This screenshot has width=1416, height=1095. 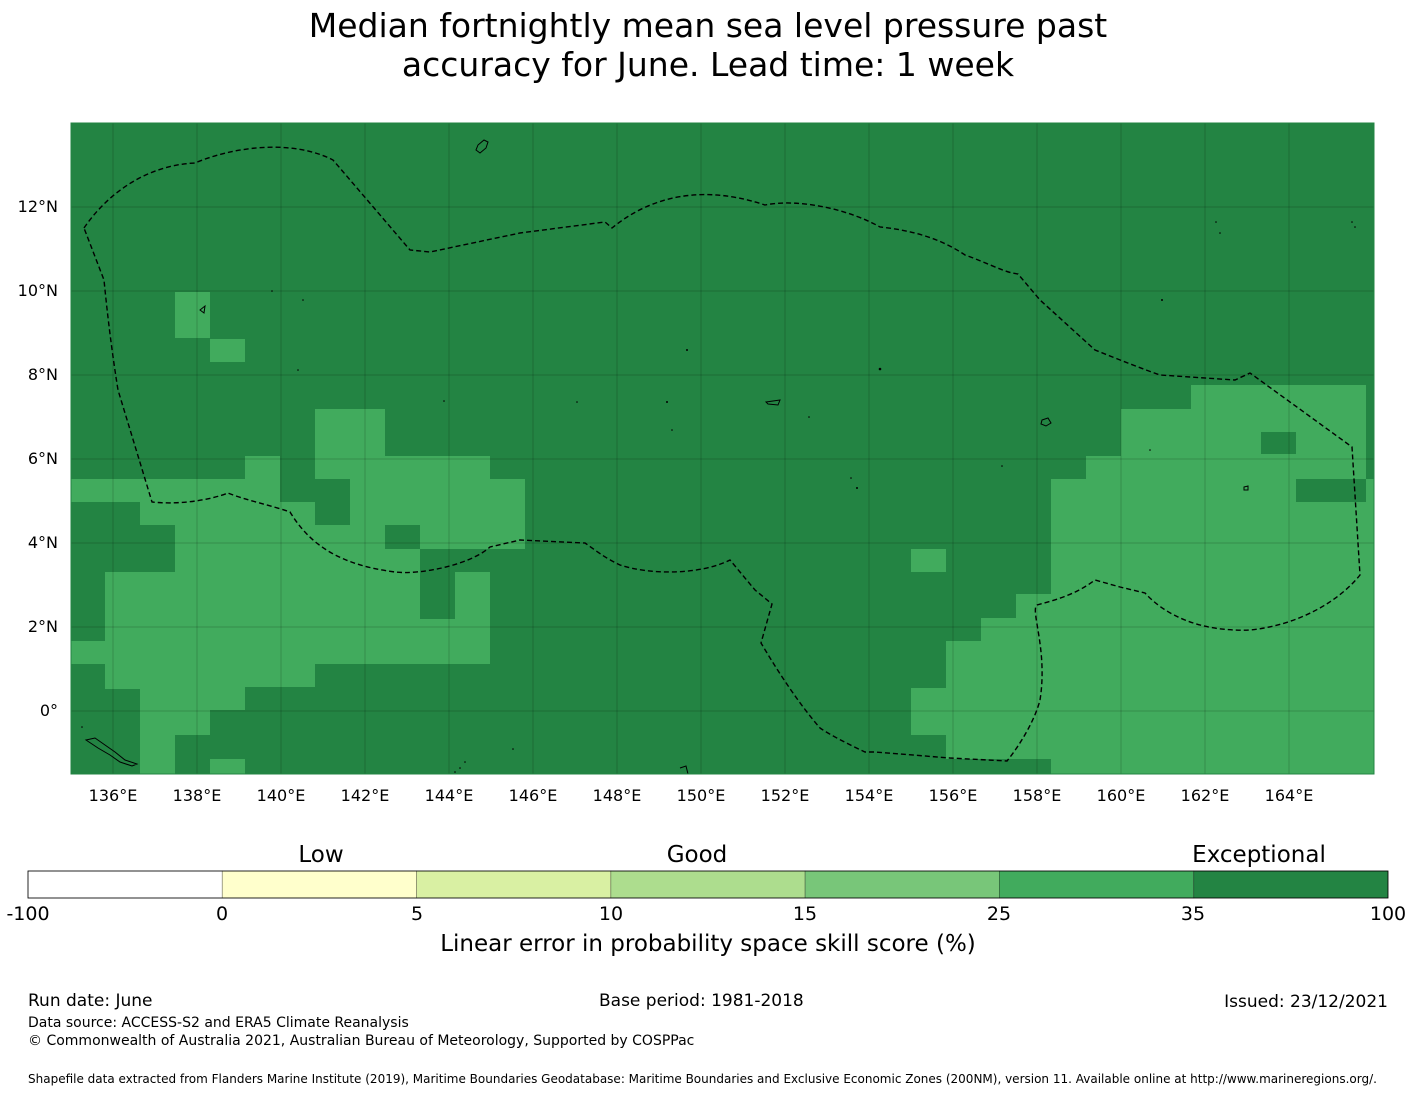 I want to click on colorbar-segments, so click(x=708, y=884).